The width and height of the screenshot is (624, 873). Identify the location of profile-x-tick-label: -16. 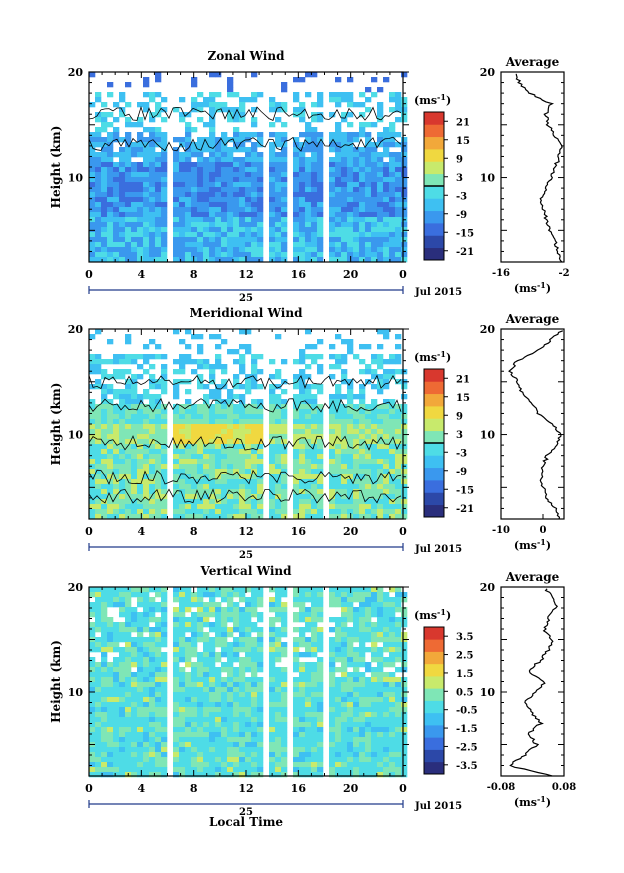
(501, 273).